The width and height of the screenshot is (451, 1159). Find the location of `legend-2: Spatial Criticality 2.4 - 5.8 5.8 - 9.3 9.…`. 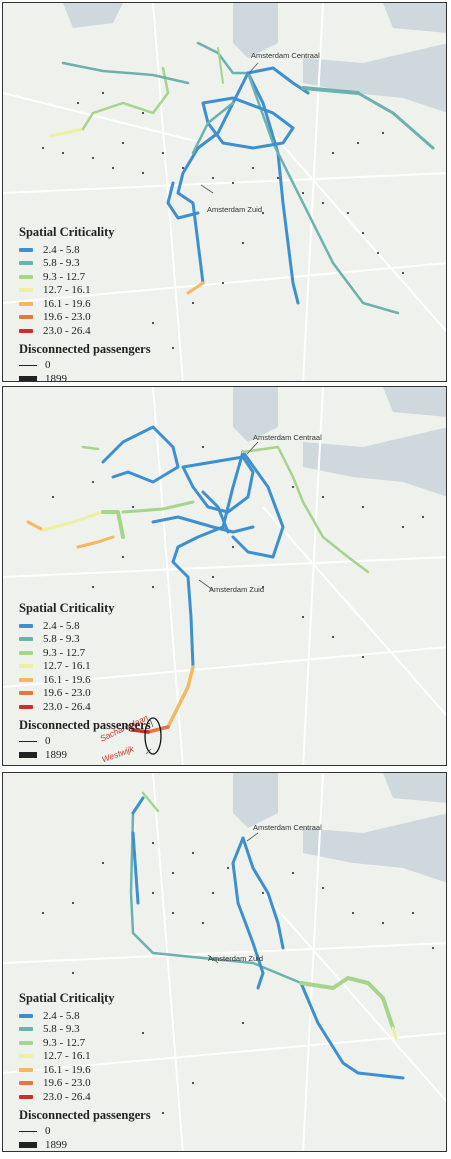

legend-2: Spatial Criticality 2.4 - 5.8 5.8 - 9.3 9.… is located at coordinates (85, 681).